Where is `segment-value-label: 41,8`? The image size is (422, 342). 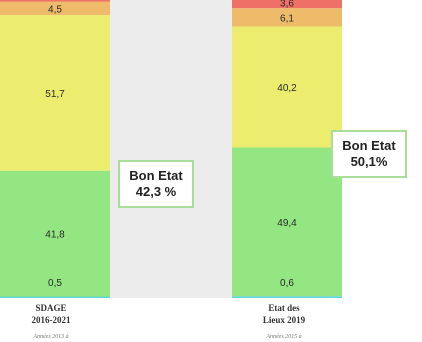
segment-value-label: 41,8 is located at coordinates (55, 235).